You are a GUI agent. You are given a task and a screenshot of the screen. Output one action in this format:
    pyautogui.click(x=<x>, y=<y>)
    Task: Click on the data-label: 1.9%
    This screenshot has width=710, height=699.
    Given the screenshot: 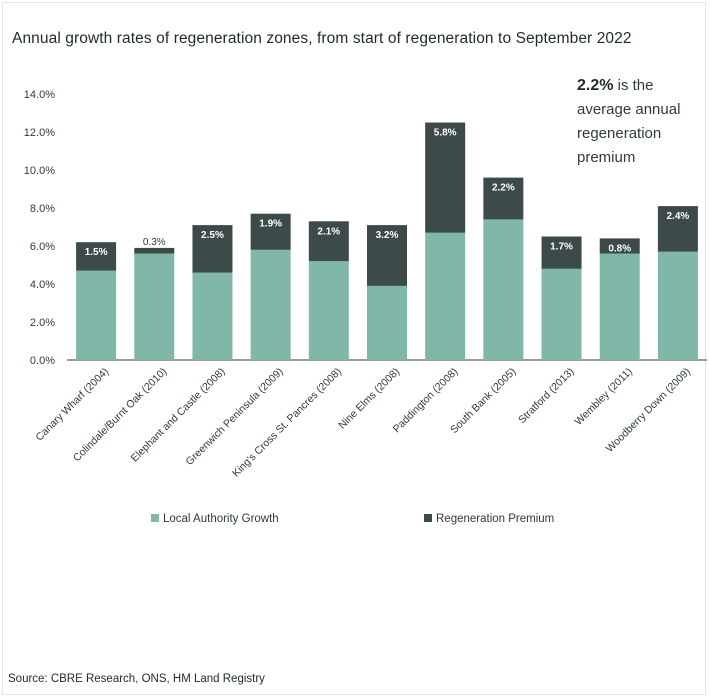 What is the action you would take?
    pyautogui.click(x=270, y=224)
    